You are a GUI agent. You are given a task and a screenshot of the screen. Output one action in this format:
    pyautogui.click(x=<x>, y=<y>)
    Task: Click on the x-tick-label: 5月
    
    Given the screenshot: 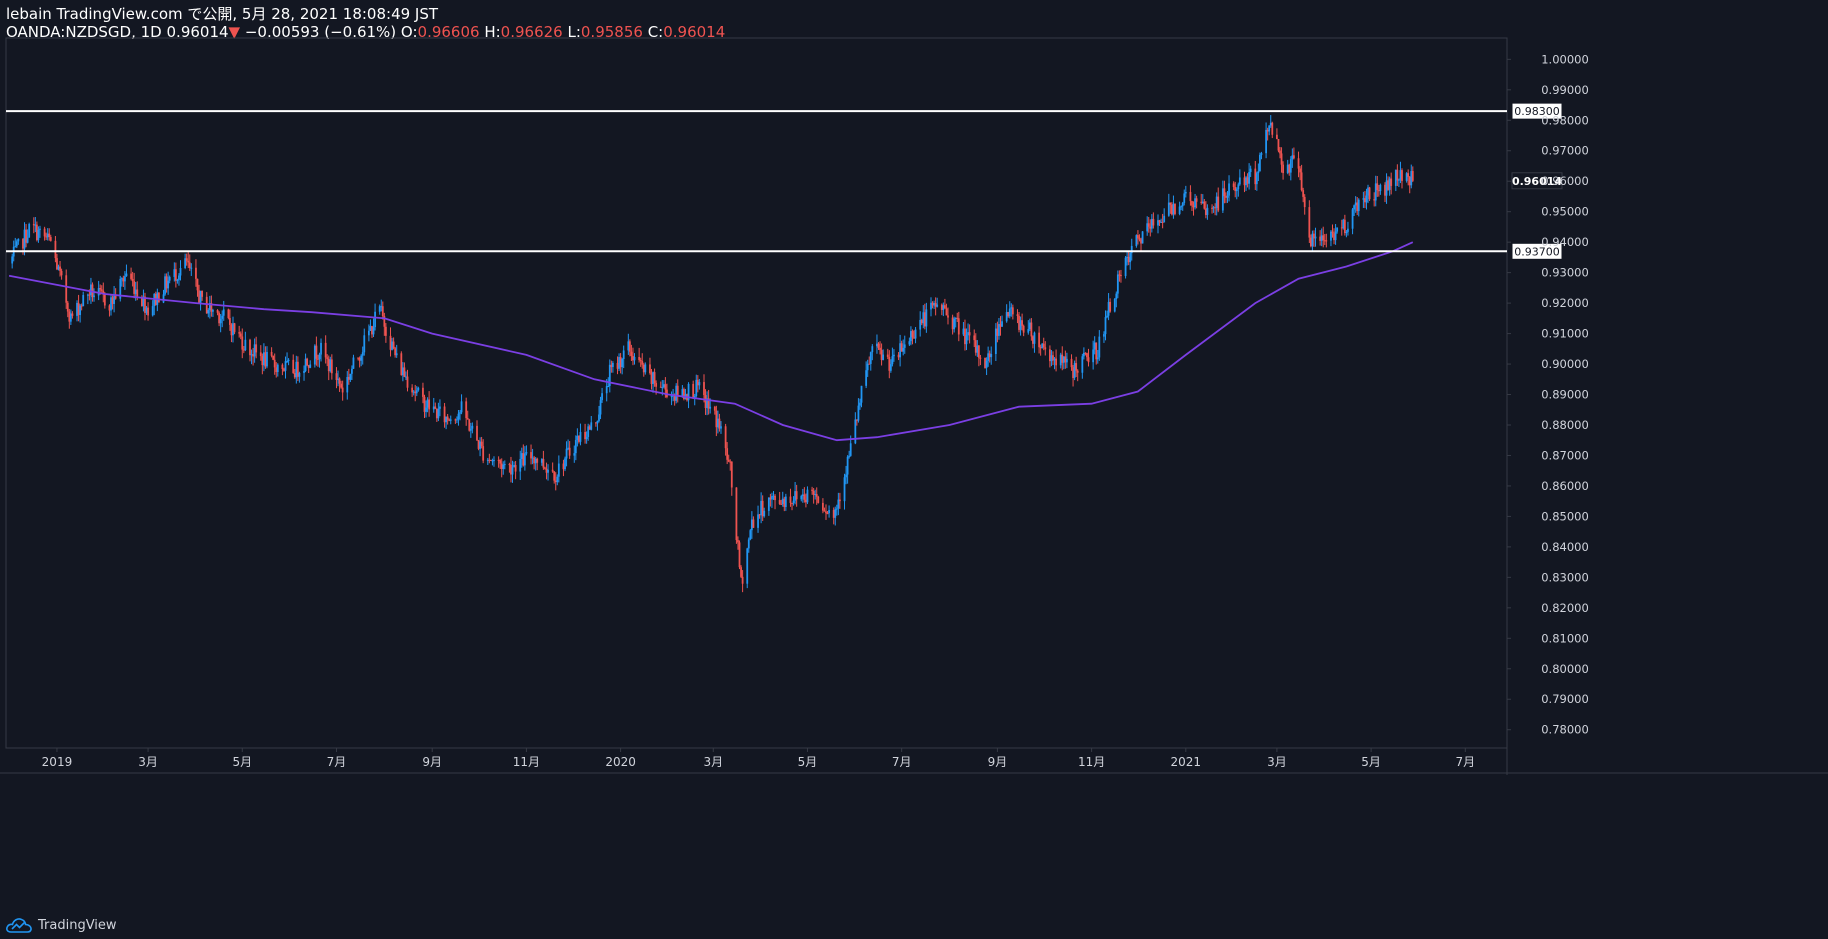 What is the action you would take?
    pyautogui.click(x=808, y=762)
    